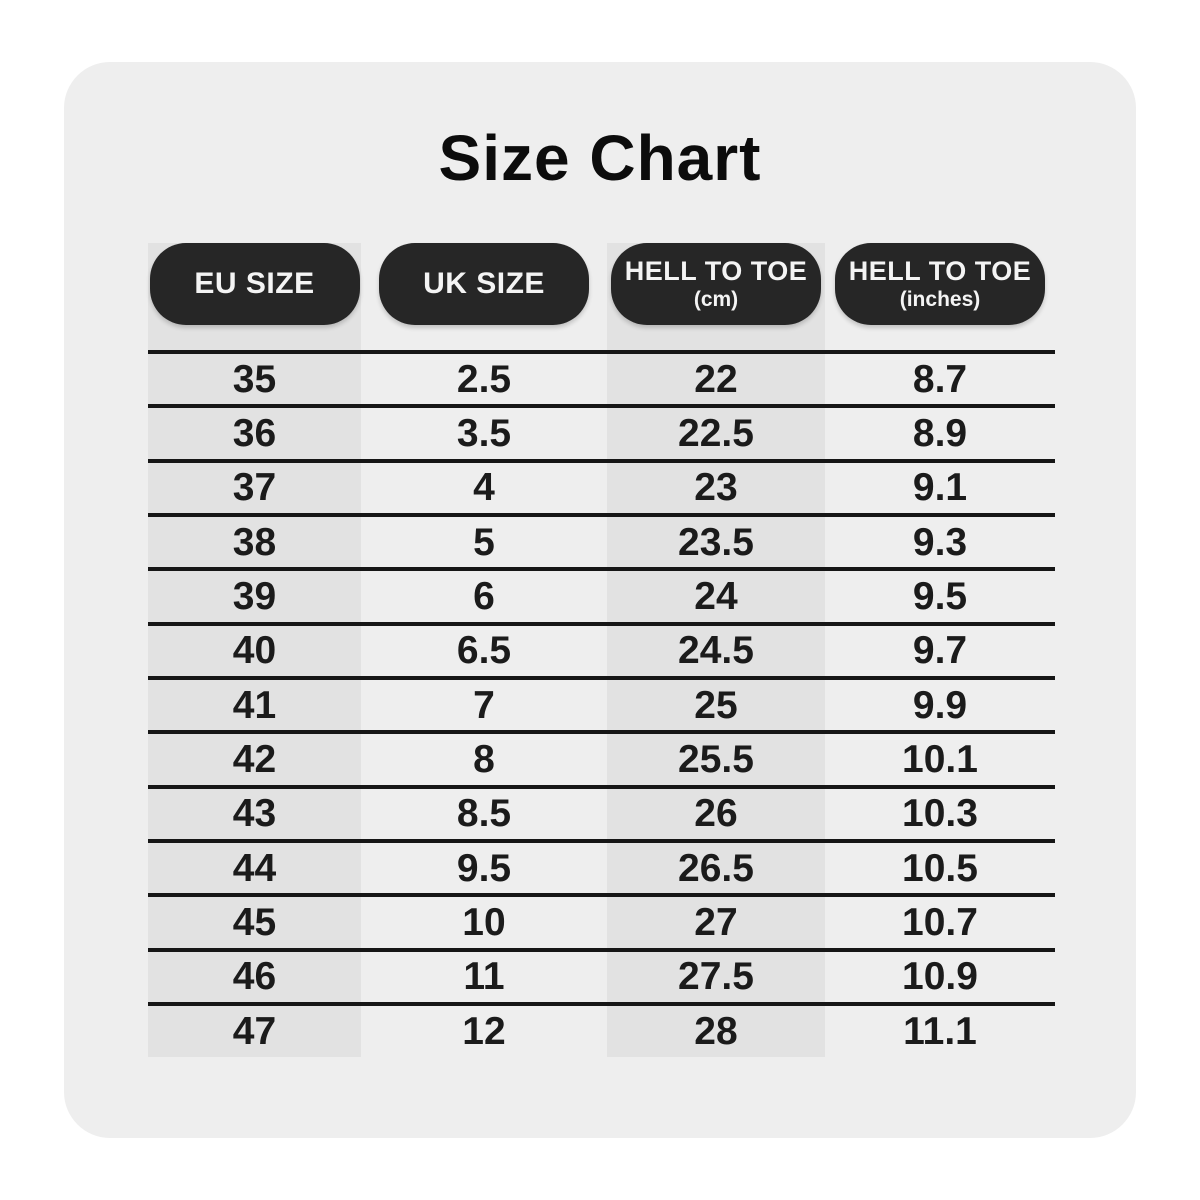 This screenshot has width=1200, height=1200. Describe the element at coordinates (601, 431) in the screenshot. I see `table-row: 36 3.5 22.5 8.9` at that location.